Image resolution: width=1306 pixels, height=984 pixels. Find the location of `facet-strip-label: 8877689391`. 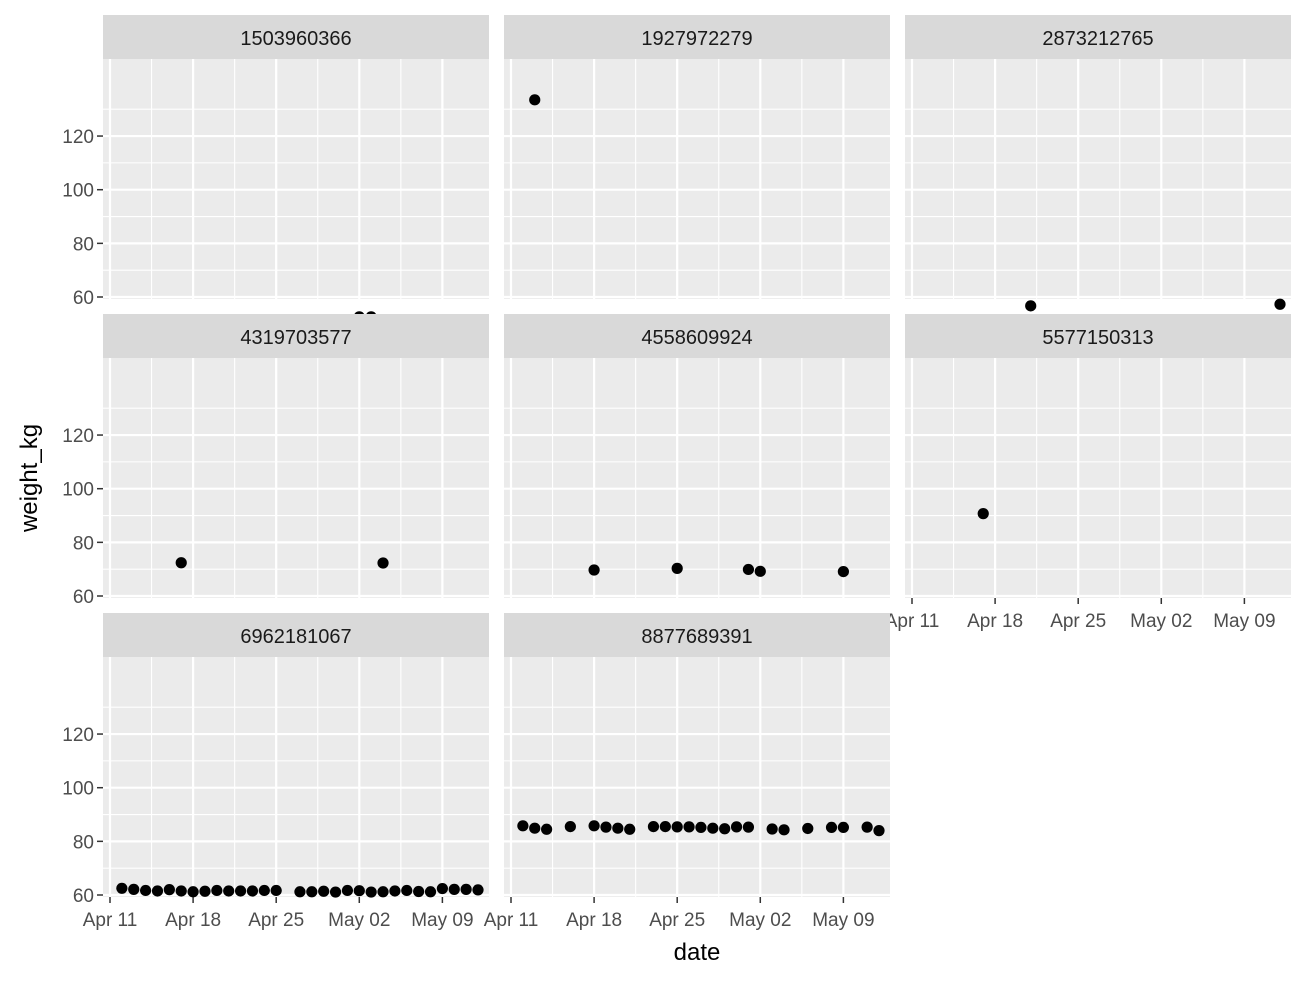

facet-strip-label: 8877689391 is located at coordinates (696, 637).